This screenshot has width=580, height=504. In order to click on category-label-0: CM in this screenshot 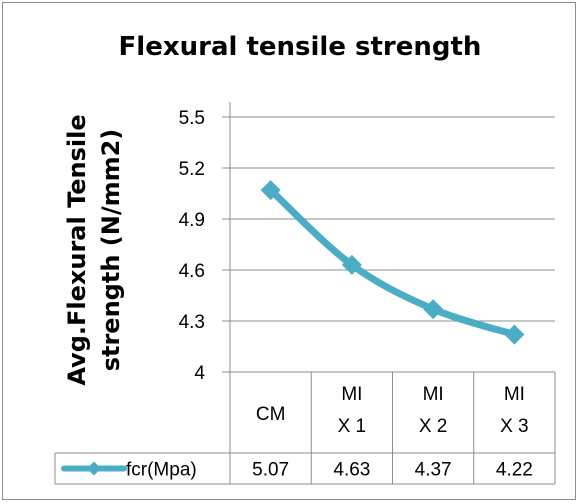, I will do `click(271, 414)`.